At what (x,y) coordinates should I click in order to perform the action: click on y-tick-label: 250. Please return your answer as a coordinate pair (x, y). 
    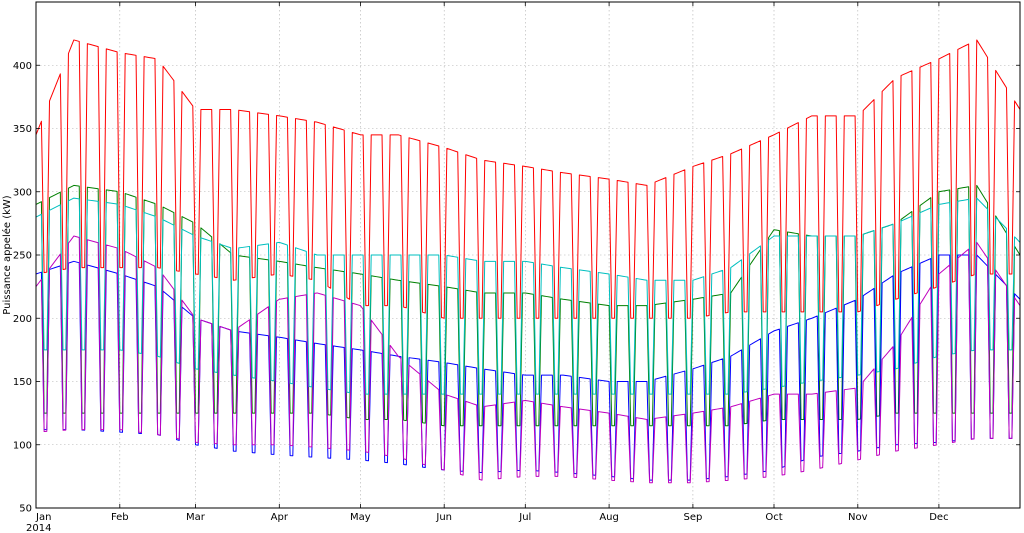
    Looking at the image, I should click on (22, 256).